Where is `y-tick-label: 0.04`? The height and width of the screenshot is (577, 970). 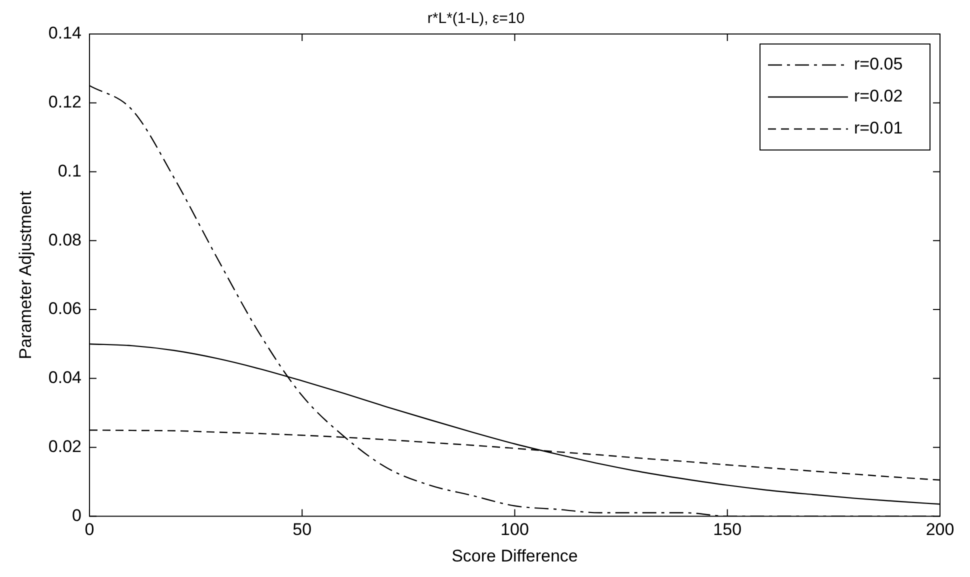
y-tick-label: 0.04 is located at coordinates (65, 378).